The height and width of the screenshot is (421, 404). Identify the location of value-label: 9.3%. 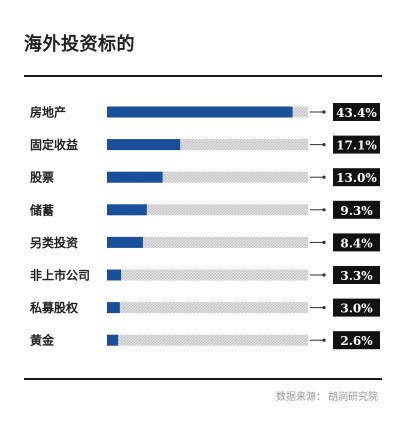
(356, 211).